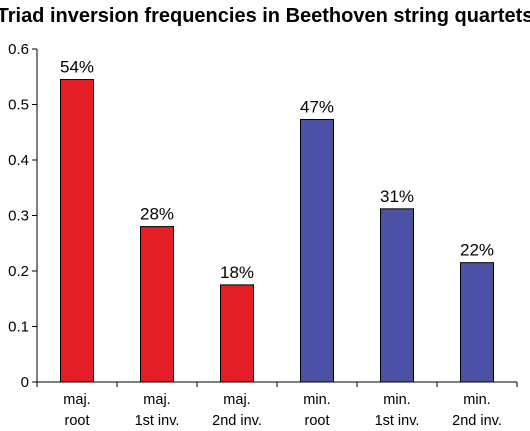 This screenshot has width=530, height=431. I want to click on data-label: 28%, so click(157, 214).